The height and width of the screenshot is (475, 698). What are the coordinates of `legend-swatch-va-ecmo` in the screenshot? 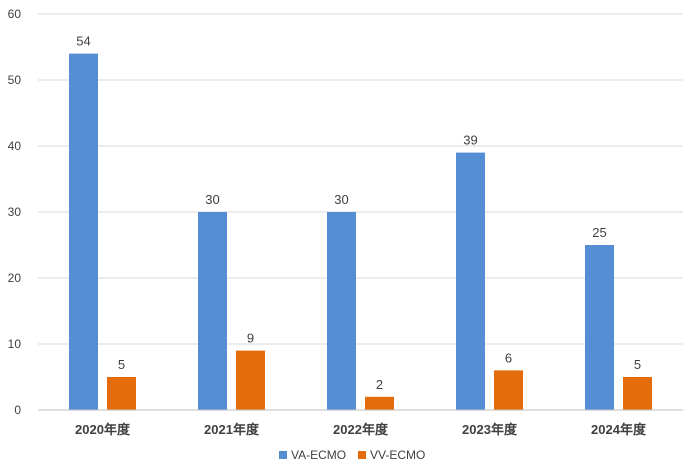 It's located at (283, 455).